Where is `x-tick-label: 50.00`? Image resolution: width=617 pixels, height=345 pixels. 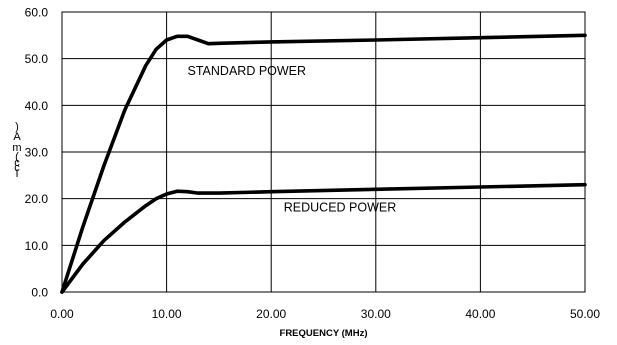
x-tick-label: 50.00 is located at coordinates (585, 314).